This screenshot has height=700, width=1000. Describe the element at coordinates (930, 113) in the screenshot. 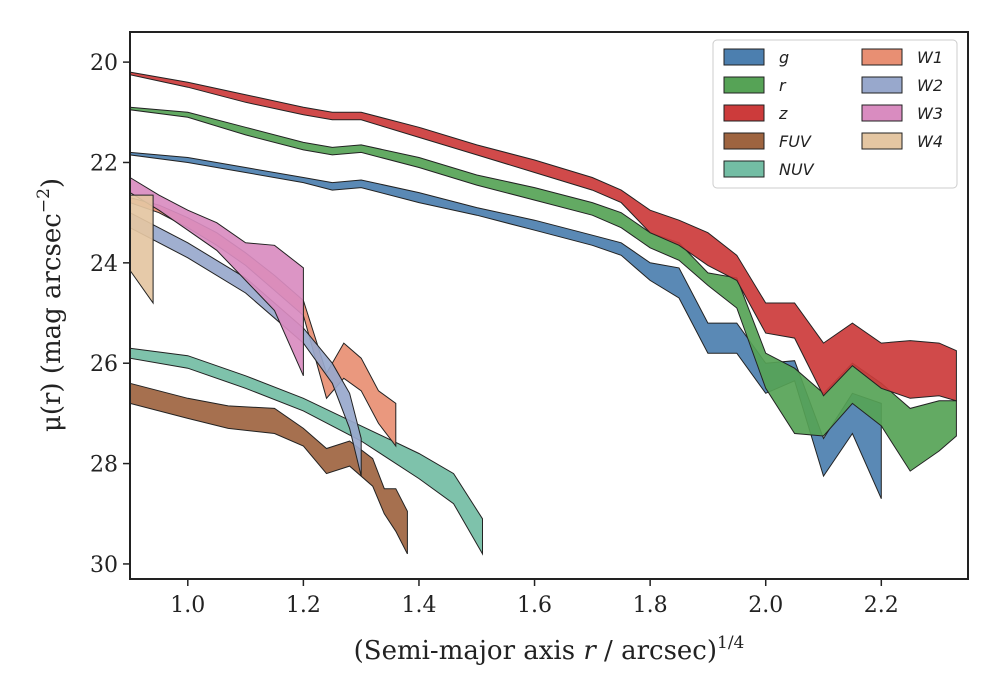

I see `legend-label: W3` at that location.